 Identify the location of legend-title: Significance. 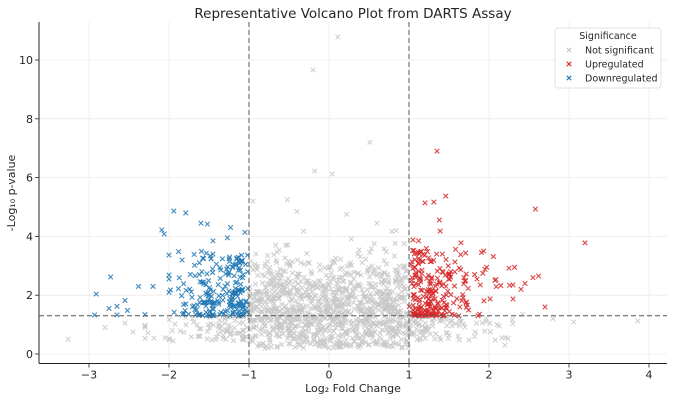
(608, 36).